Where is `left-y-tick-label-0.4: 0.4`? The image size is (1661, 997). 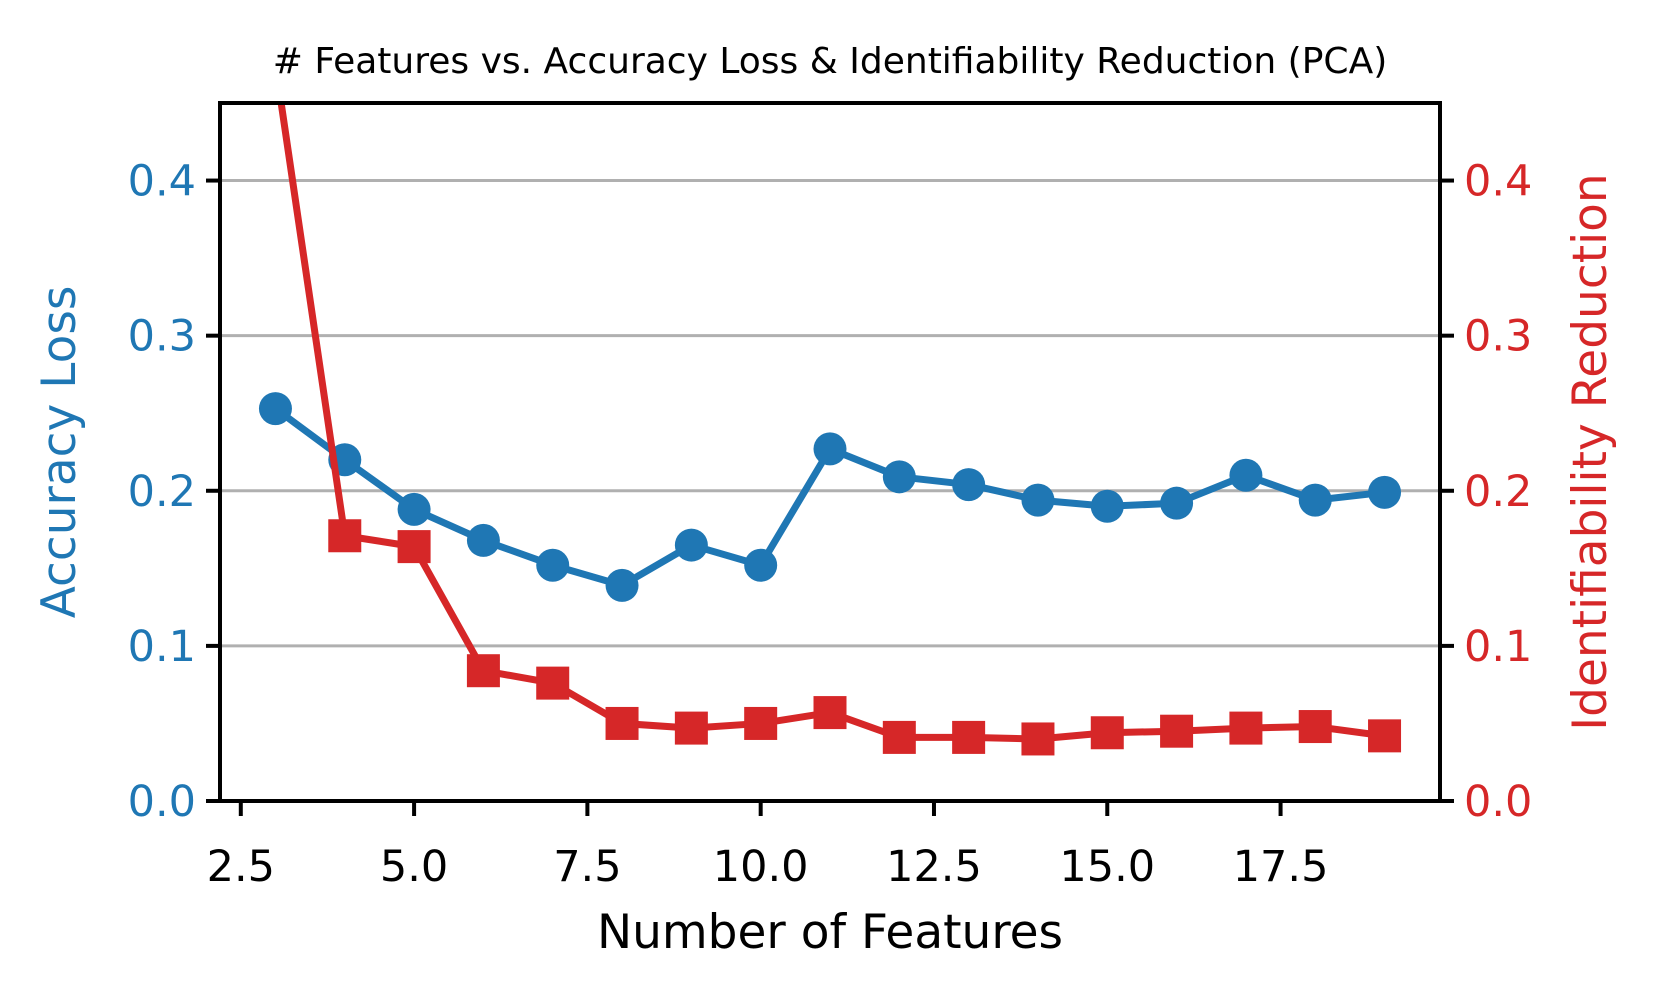
left-y-tick-label-0.4: 0.4 is located at coordinates (162, 182).